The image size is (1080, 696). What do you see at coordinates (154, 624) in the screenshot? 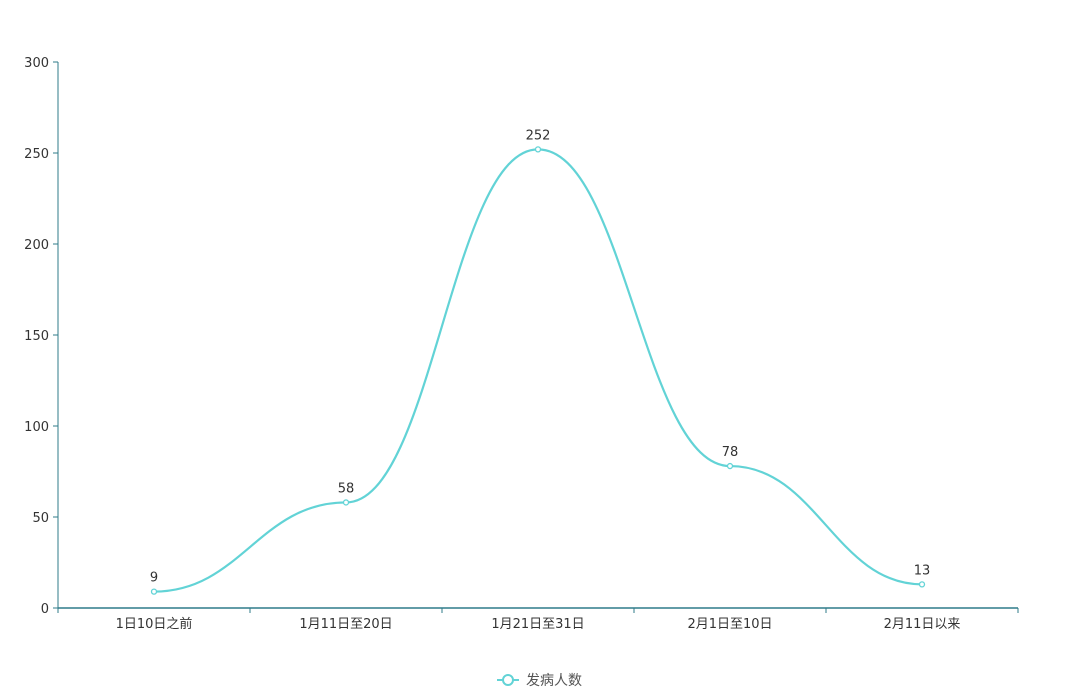
I see `x-tick-label: 1日10日之前` at bounding box center [154, 624].